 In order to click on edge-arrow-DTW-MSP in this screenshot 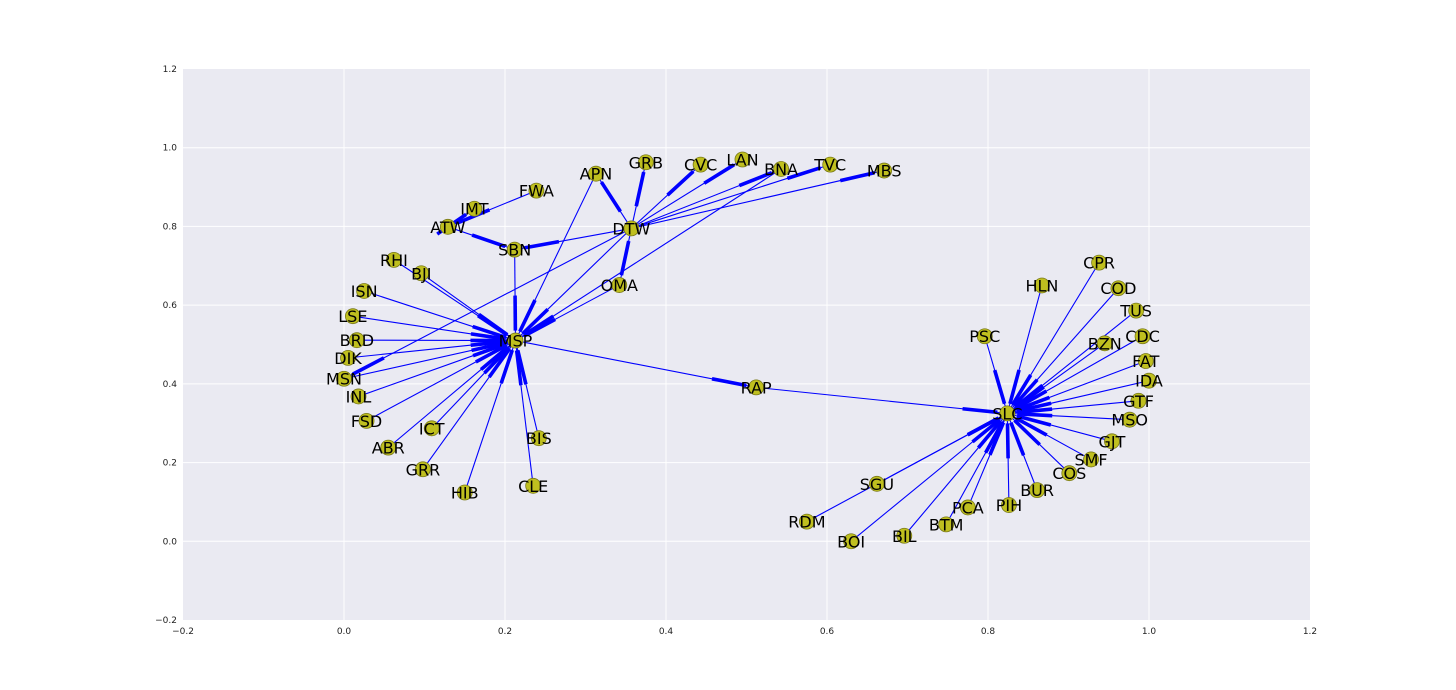, I will do `click(535, 321)`.